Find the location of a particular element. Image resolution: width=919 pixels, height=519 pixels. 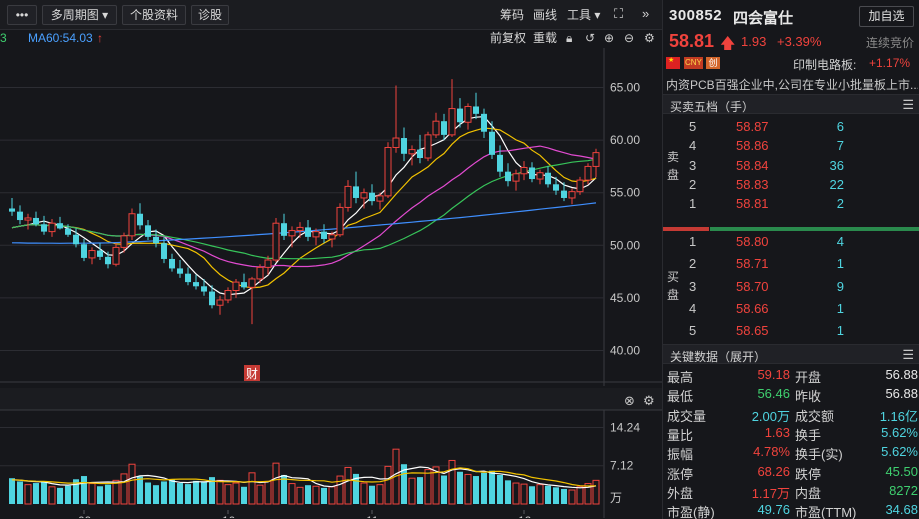

earnings-marker is located at coordinates (252, 373).